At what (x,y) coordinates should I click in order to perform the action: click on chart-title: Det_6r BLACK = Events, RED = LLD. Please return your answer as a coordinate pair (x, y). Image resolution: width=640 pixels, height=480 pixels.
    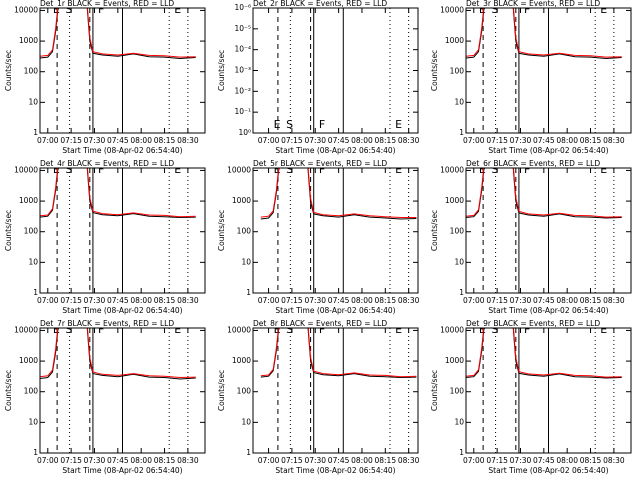
    Looking at the image, I should click on (533, 163).